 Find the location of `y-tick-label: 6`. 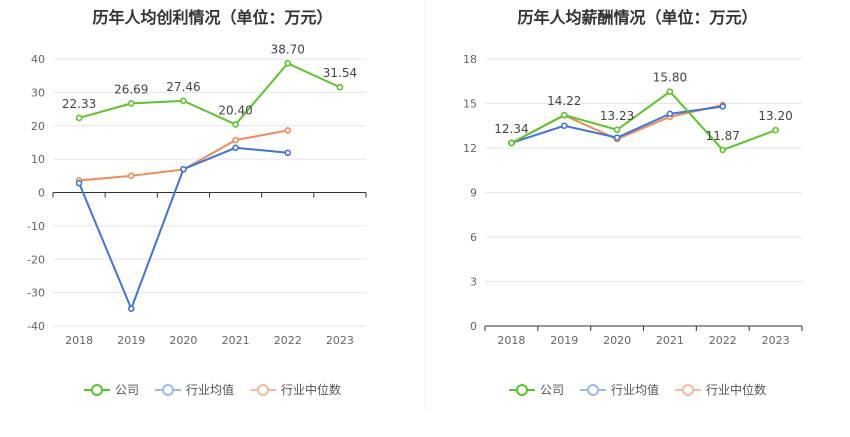

y-tick-label: 6 is located at coordinates (473, 237).